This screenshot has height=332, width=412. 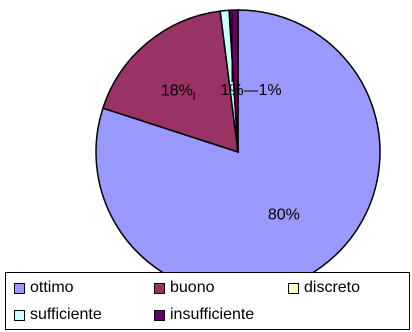 I want to click on pie-data-labels: 80% 18% 1% 1%, so click(x=230, y=152).